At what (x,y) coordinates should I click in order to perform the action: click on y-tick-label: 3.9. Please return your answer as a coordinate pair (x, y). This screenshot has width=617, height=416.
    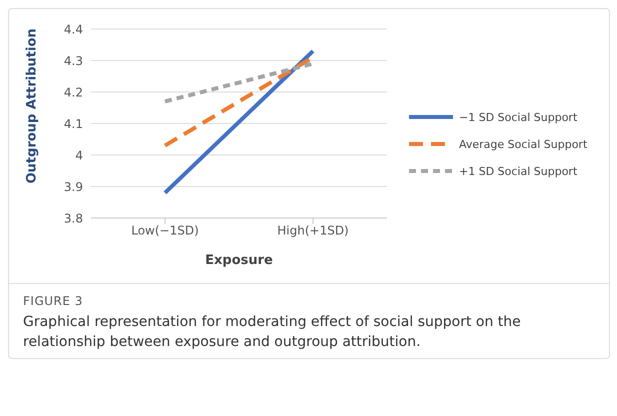
    Looking at the image, I should click on (73, 187).